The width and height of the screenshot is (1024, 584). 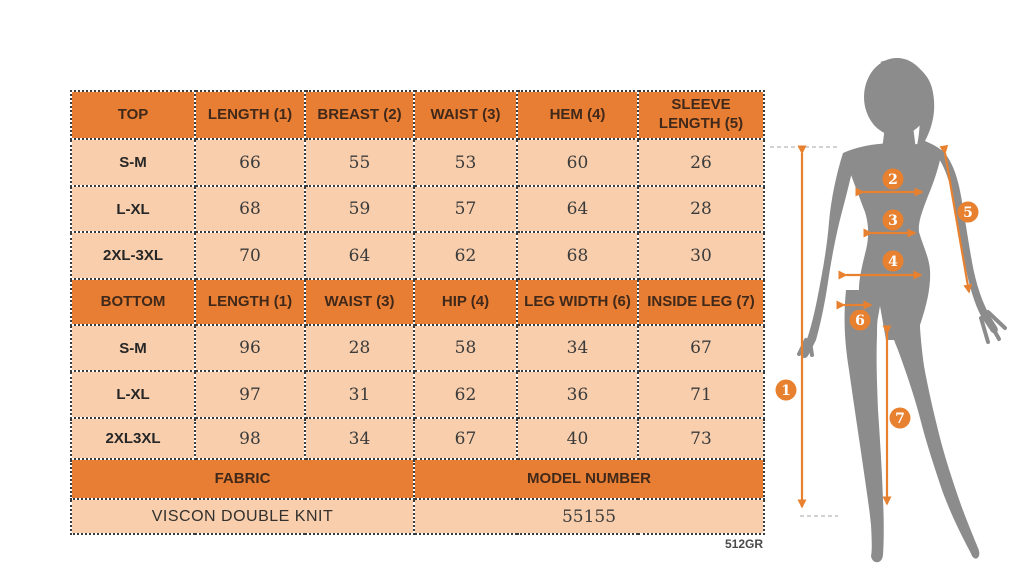 What do you see at coordinates (877, 298) in the screenshot?
I see `measurement-markers: 1 2 3 4 5 6 7` at bounding box center [877, 298].